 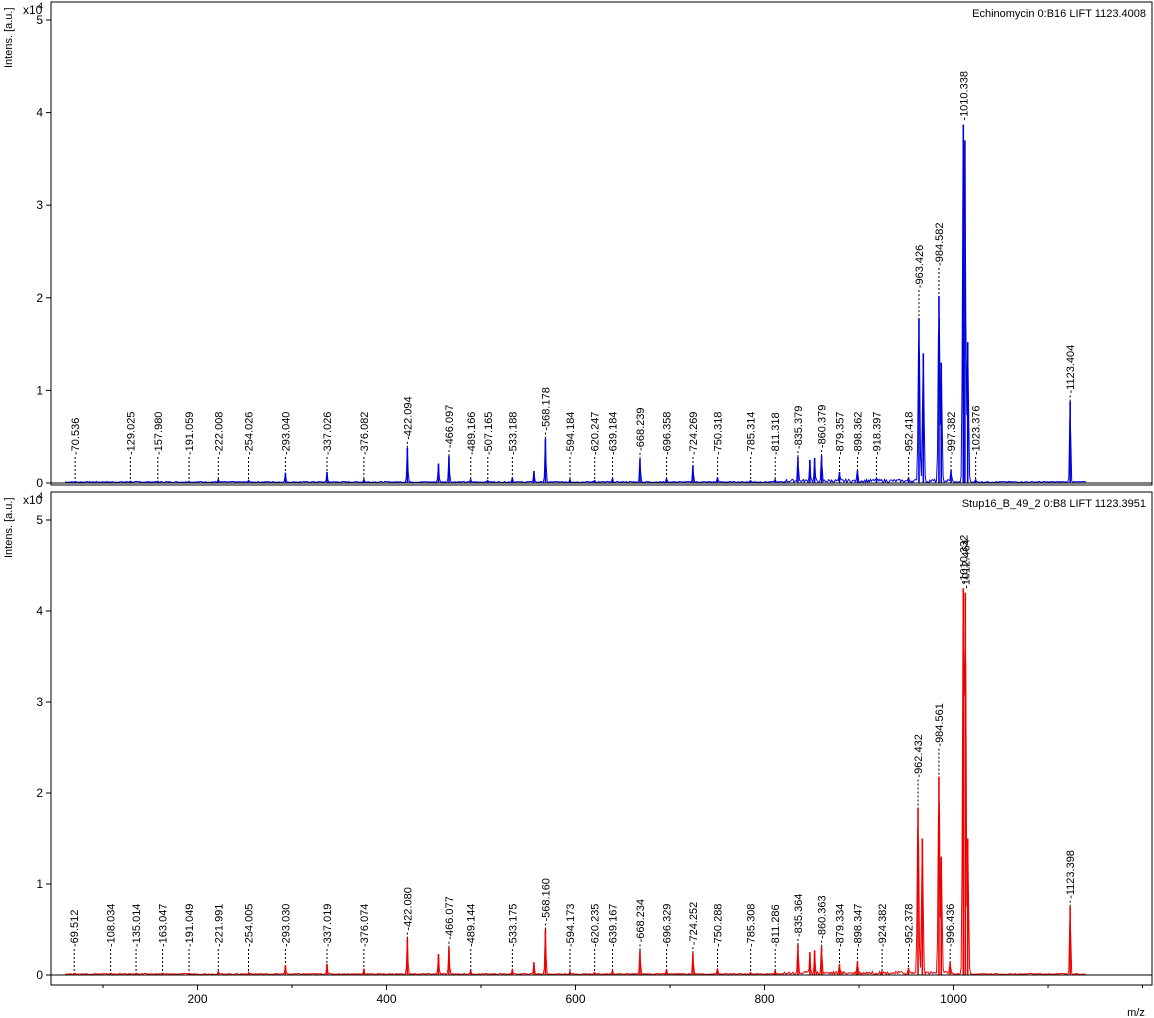 What do you see at coordinates (190, 925) in the screenshot?
I see `peak-label: -191.049` at bounding box center [190, 925].